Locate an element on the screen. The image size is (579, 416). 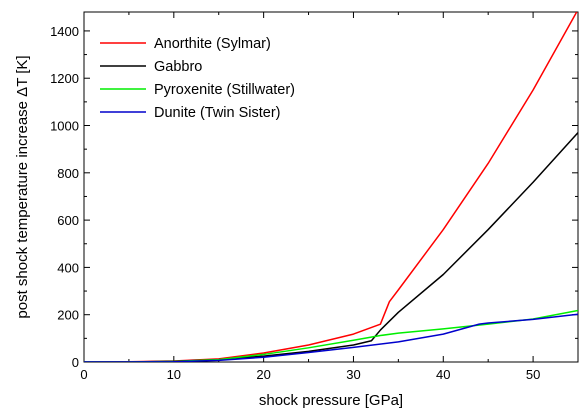
legend-label: Dunite (Twin Sister) is located at coordinates (217, 113).